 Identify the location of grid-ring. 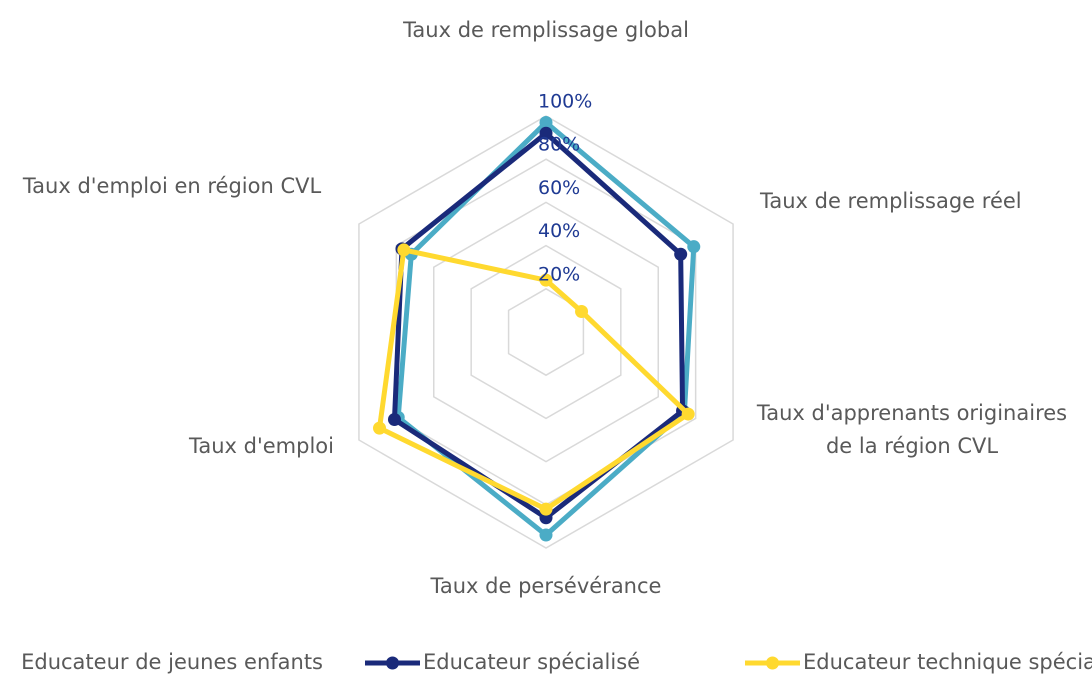
(546, 332).